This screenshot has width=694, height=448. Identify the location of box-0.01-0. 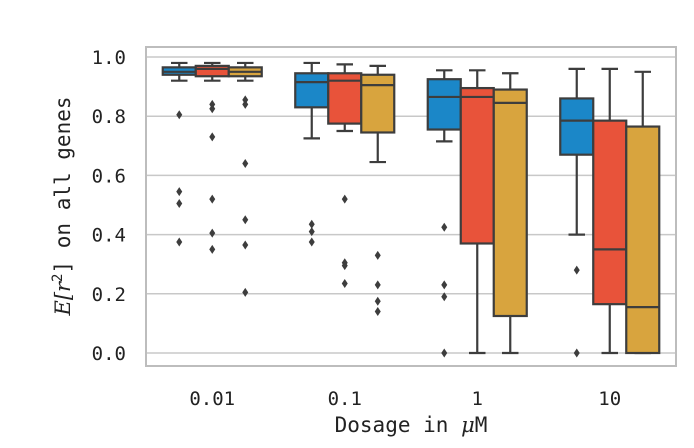
(179, 154).